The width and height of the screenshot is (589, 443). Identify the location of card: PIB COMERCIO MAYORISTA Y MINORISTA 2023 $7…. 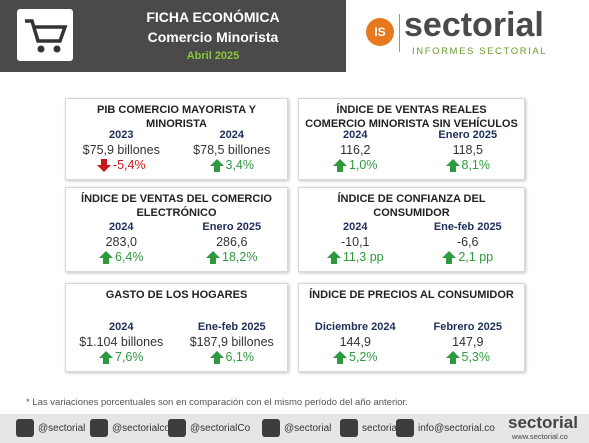
(176, 139).